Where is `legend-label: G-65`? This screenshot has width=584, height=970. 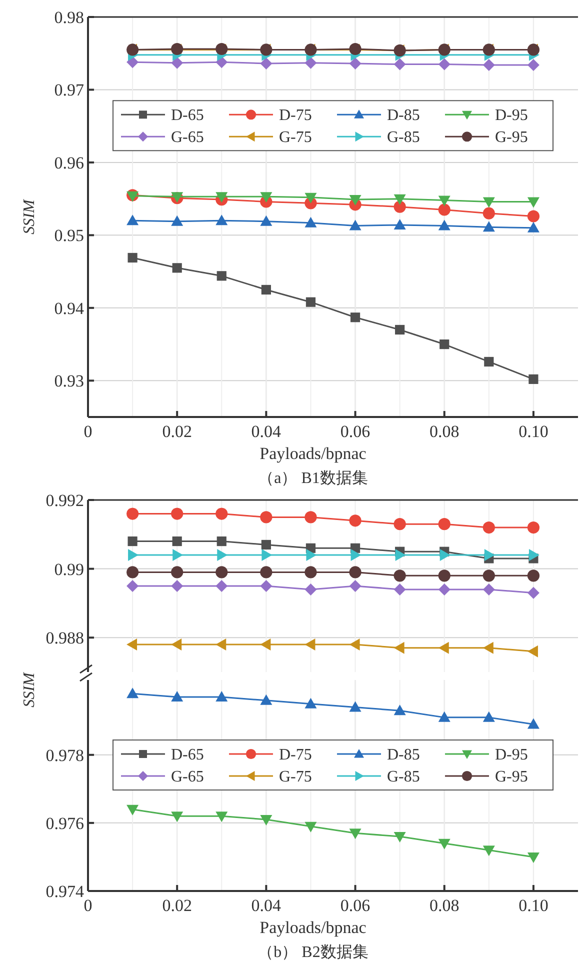 legend-label: G-65 is located at coordinates (187, 137).